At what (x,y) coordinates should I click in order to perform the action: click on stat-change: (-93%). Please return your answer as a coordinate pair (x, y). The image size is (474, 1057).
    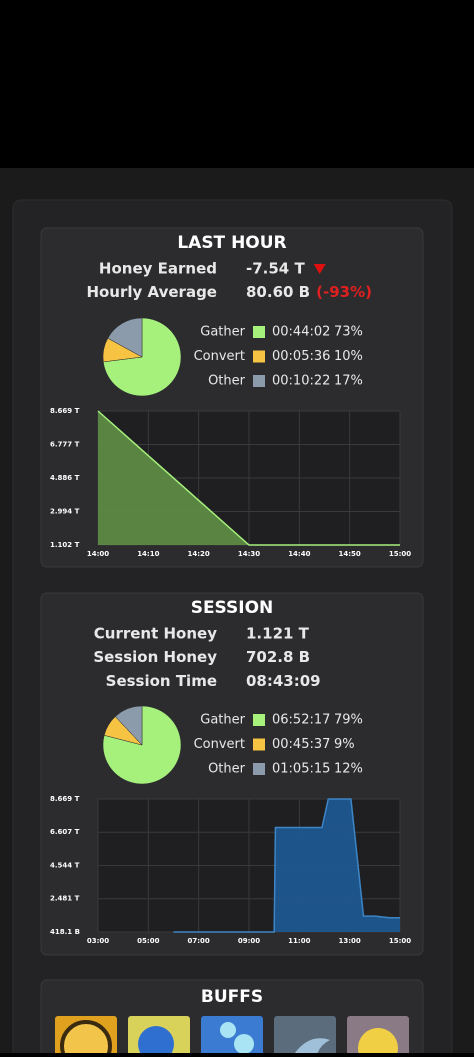
    Looking at the image, I should click on (344, 292).